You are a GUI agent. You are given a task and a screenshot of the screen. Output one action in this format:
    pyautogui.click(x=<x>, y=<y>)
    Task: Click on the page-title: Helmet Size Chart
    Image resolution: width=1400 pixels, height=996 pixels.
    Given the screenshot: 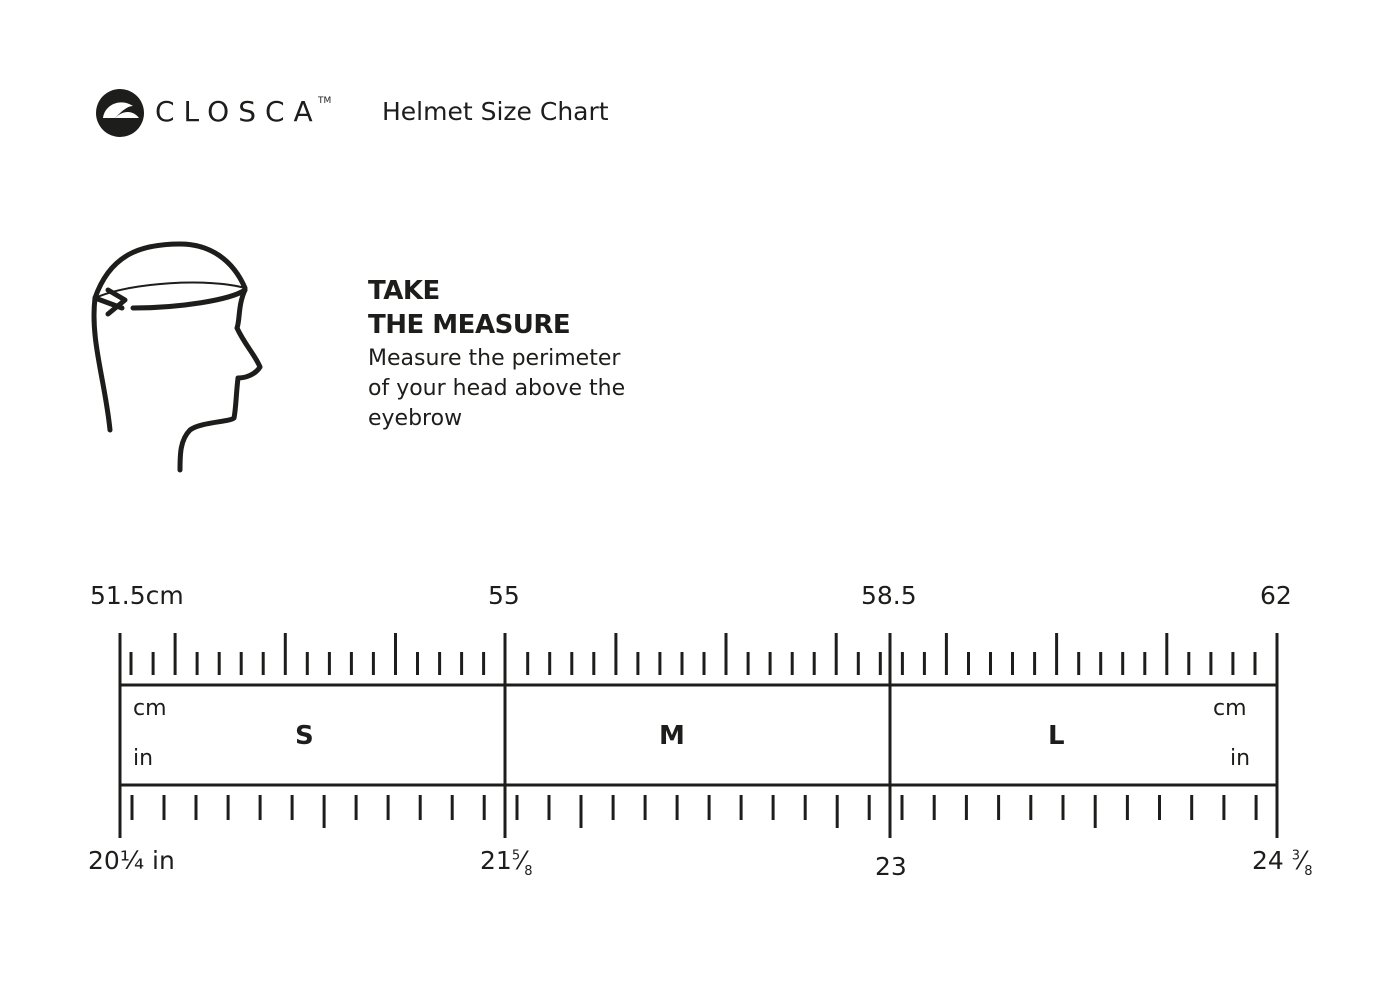 What is the action you would take?
    pyautogui.click(x=495, y=111)
    